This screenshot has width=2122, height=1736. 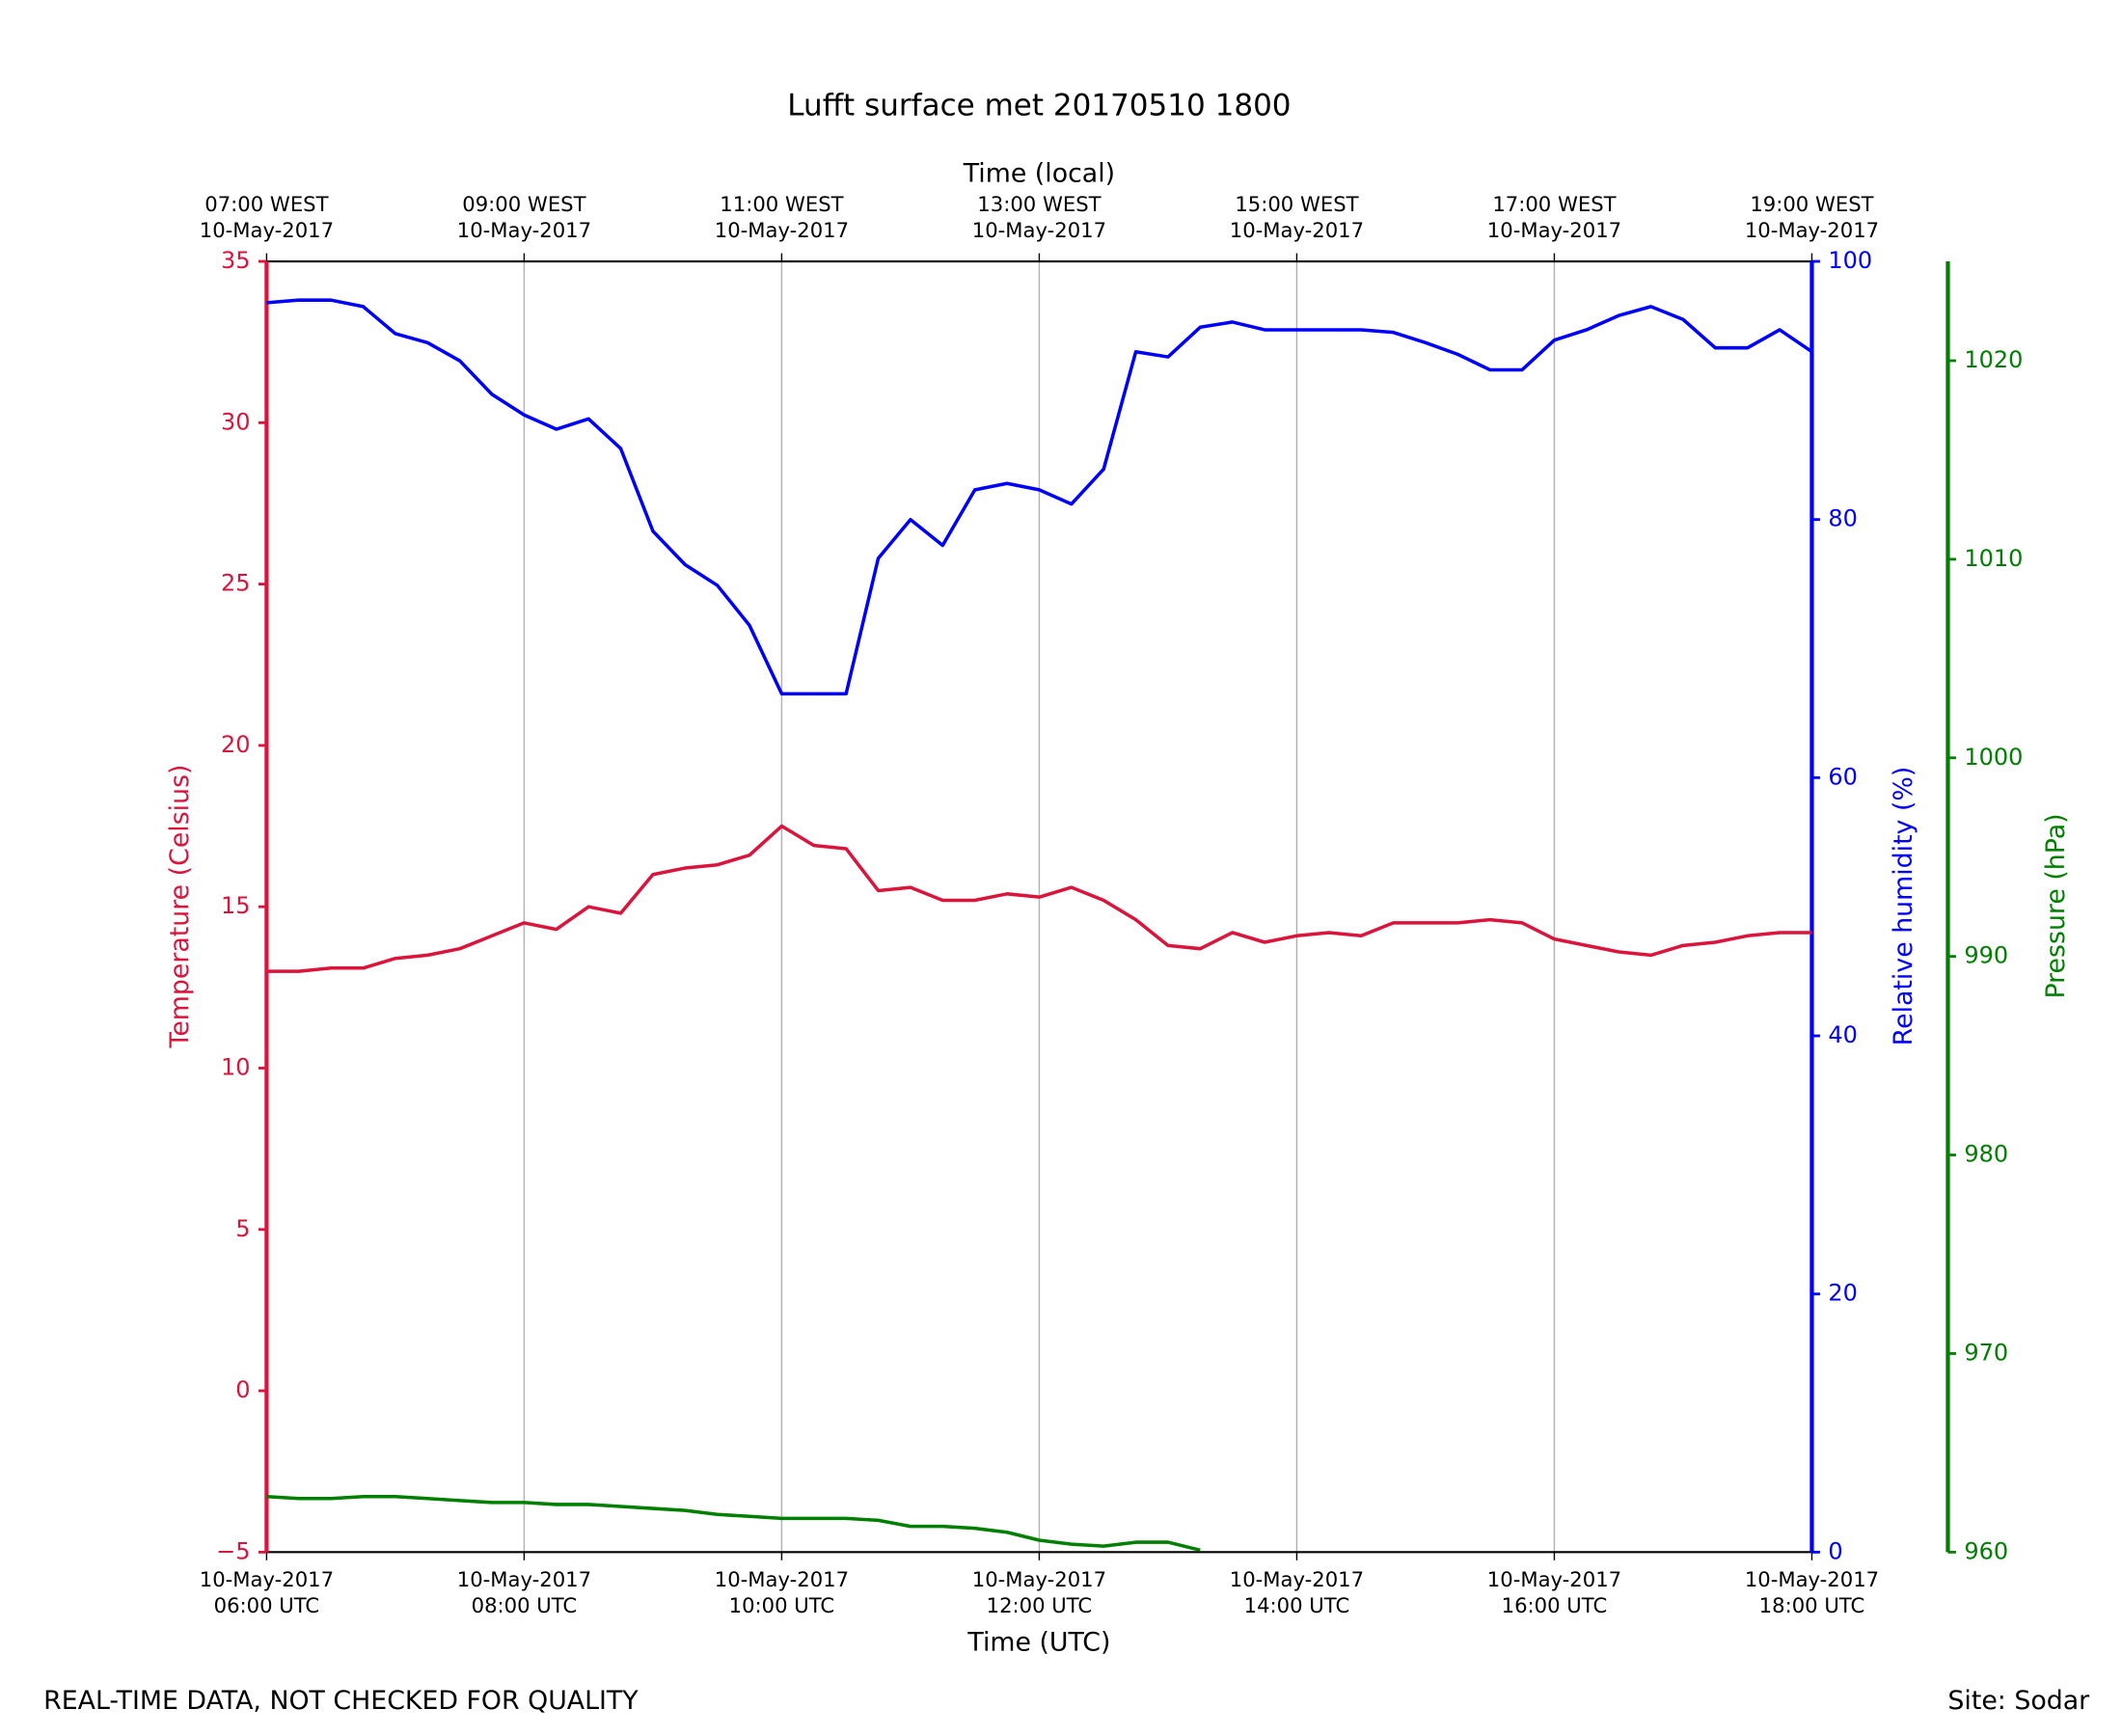 I want to click on x-tick-label: 06:00 UTC, so click(x=267, y=1605).